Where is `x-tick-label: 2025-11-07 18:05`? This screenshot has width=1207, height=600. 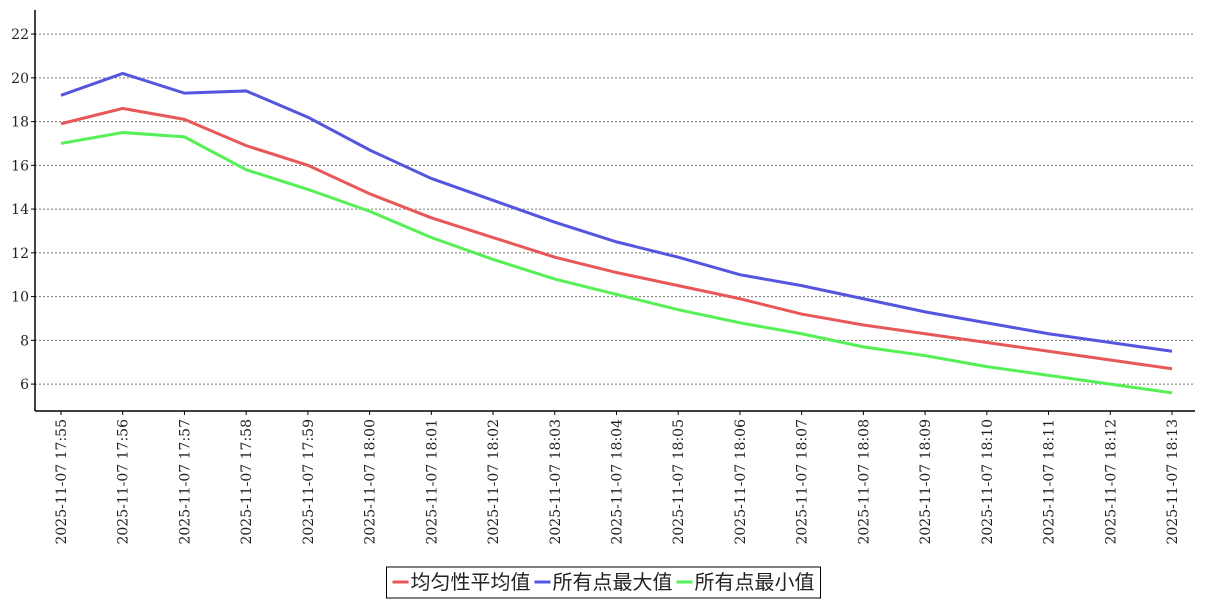
x-tick-label: 2025-11-07 18:05 is located at coordinates (679, 482).